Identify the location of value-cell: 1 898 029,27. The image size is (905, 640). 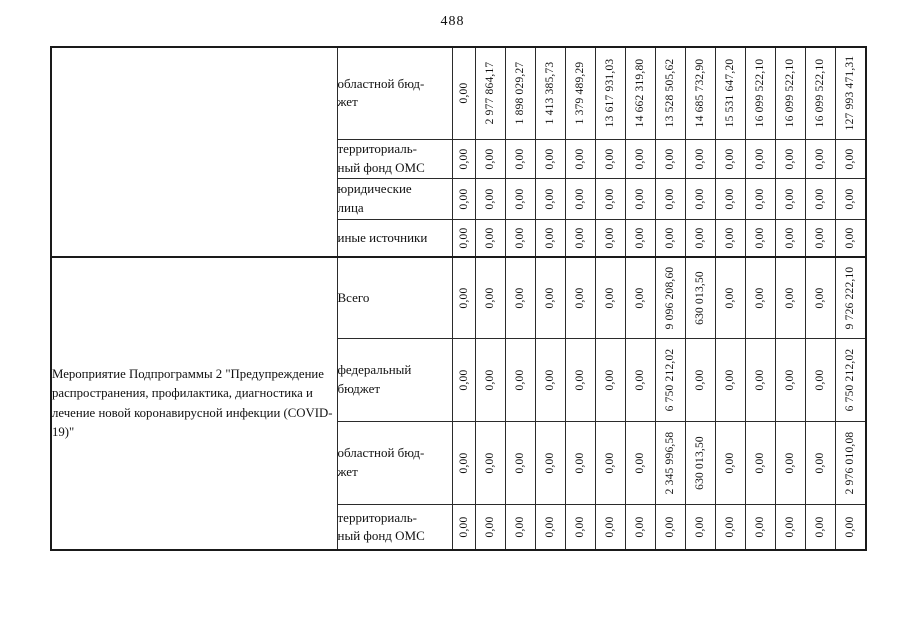
(520, 93).